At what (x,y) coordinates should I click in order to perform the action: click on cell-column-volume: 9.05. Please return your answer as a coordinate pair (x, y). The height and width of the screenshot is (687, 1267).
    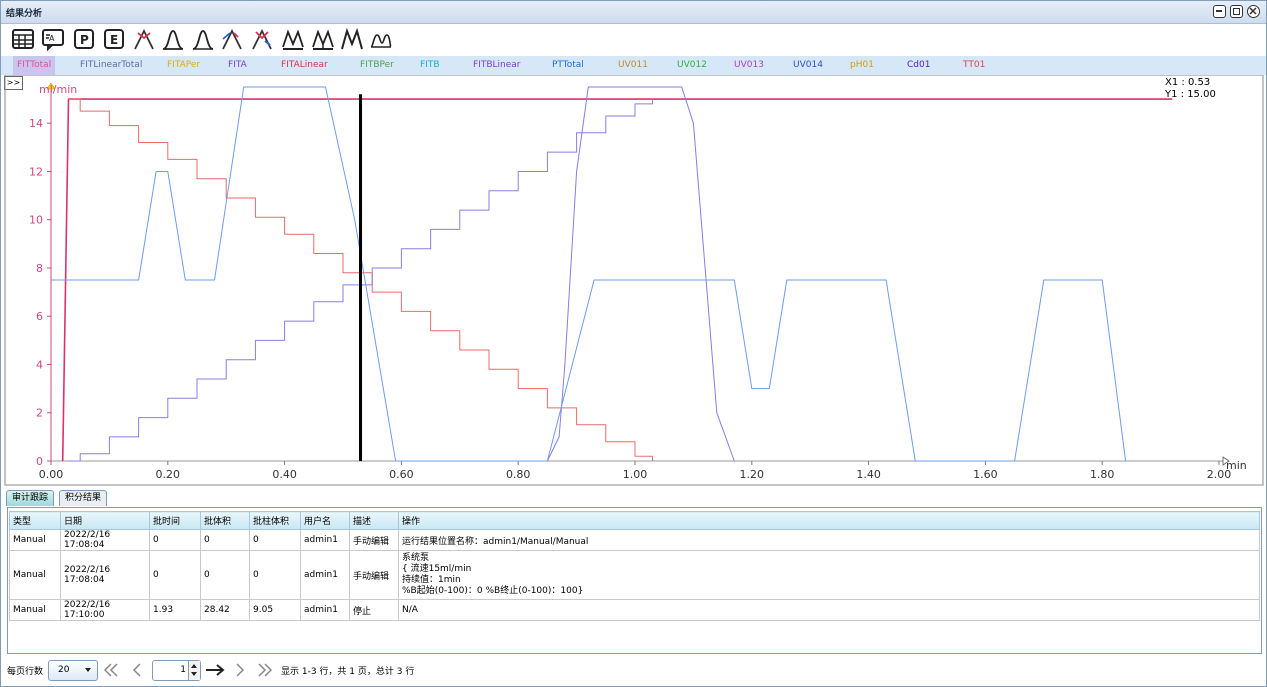
    Looking at the image, I should click on (275, 610).